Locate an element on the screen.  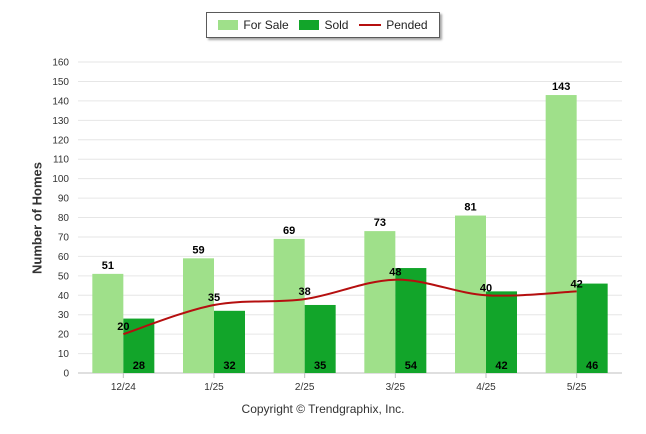
x-tick-label: 4/25 is located at coordinates (486, 387).